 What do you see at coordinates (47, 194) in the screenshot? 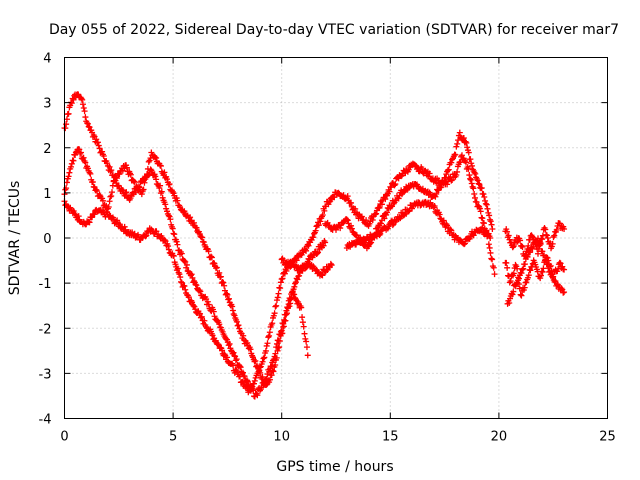
I see `y-tick-label: 1` at bounding box center [47, 194].